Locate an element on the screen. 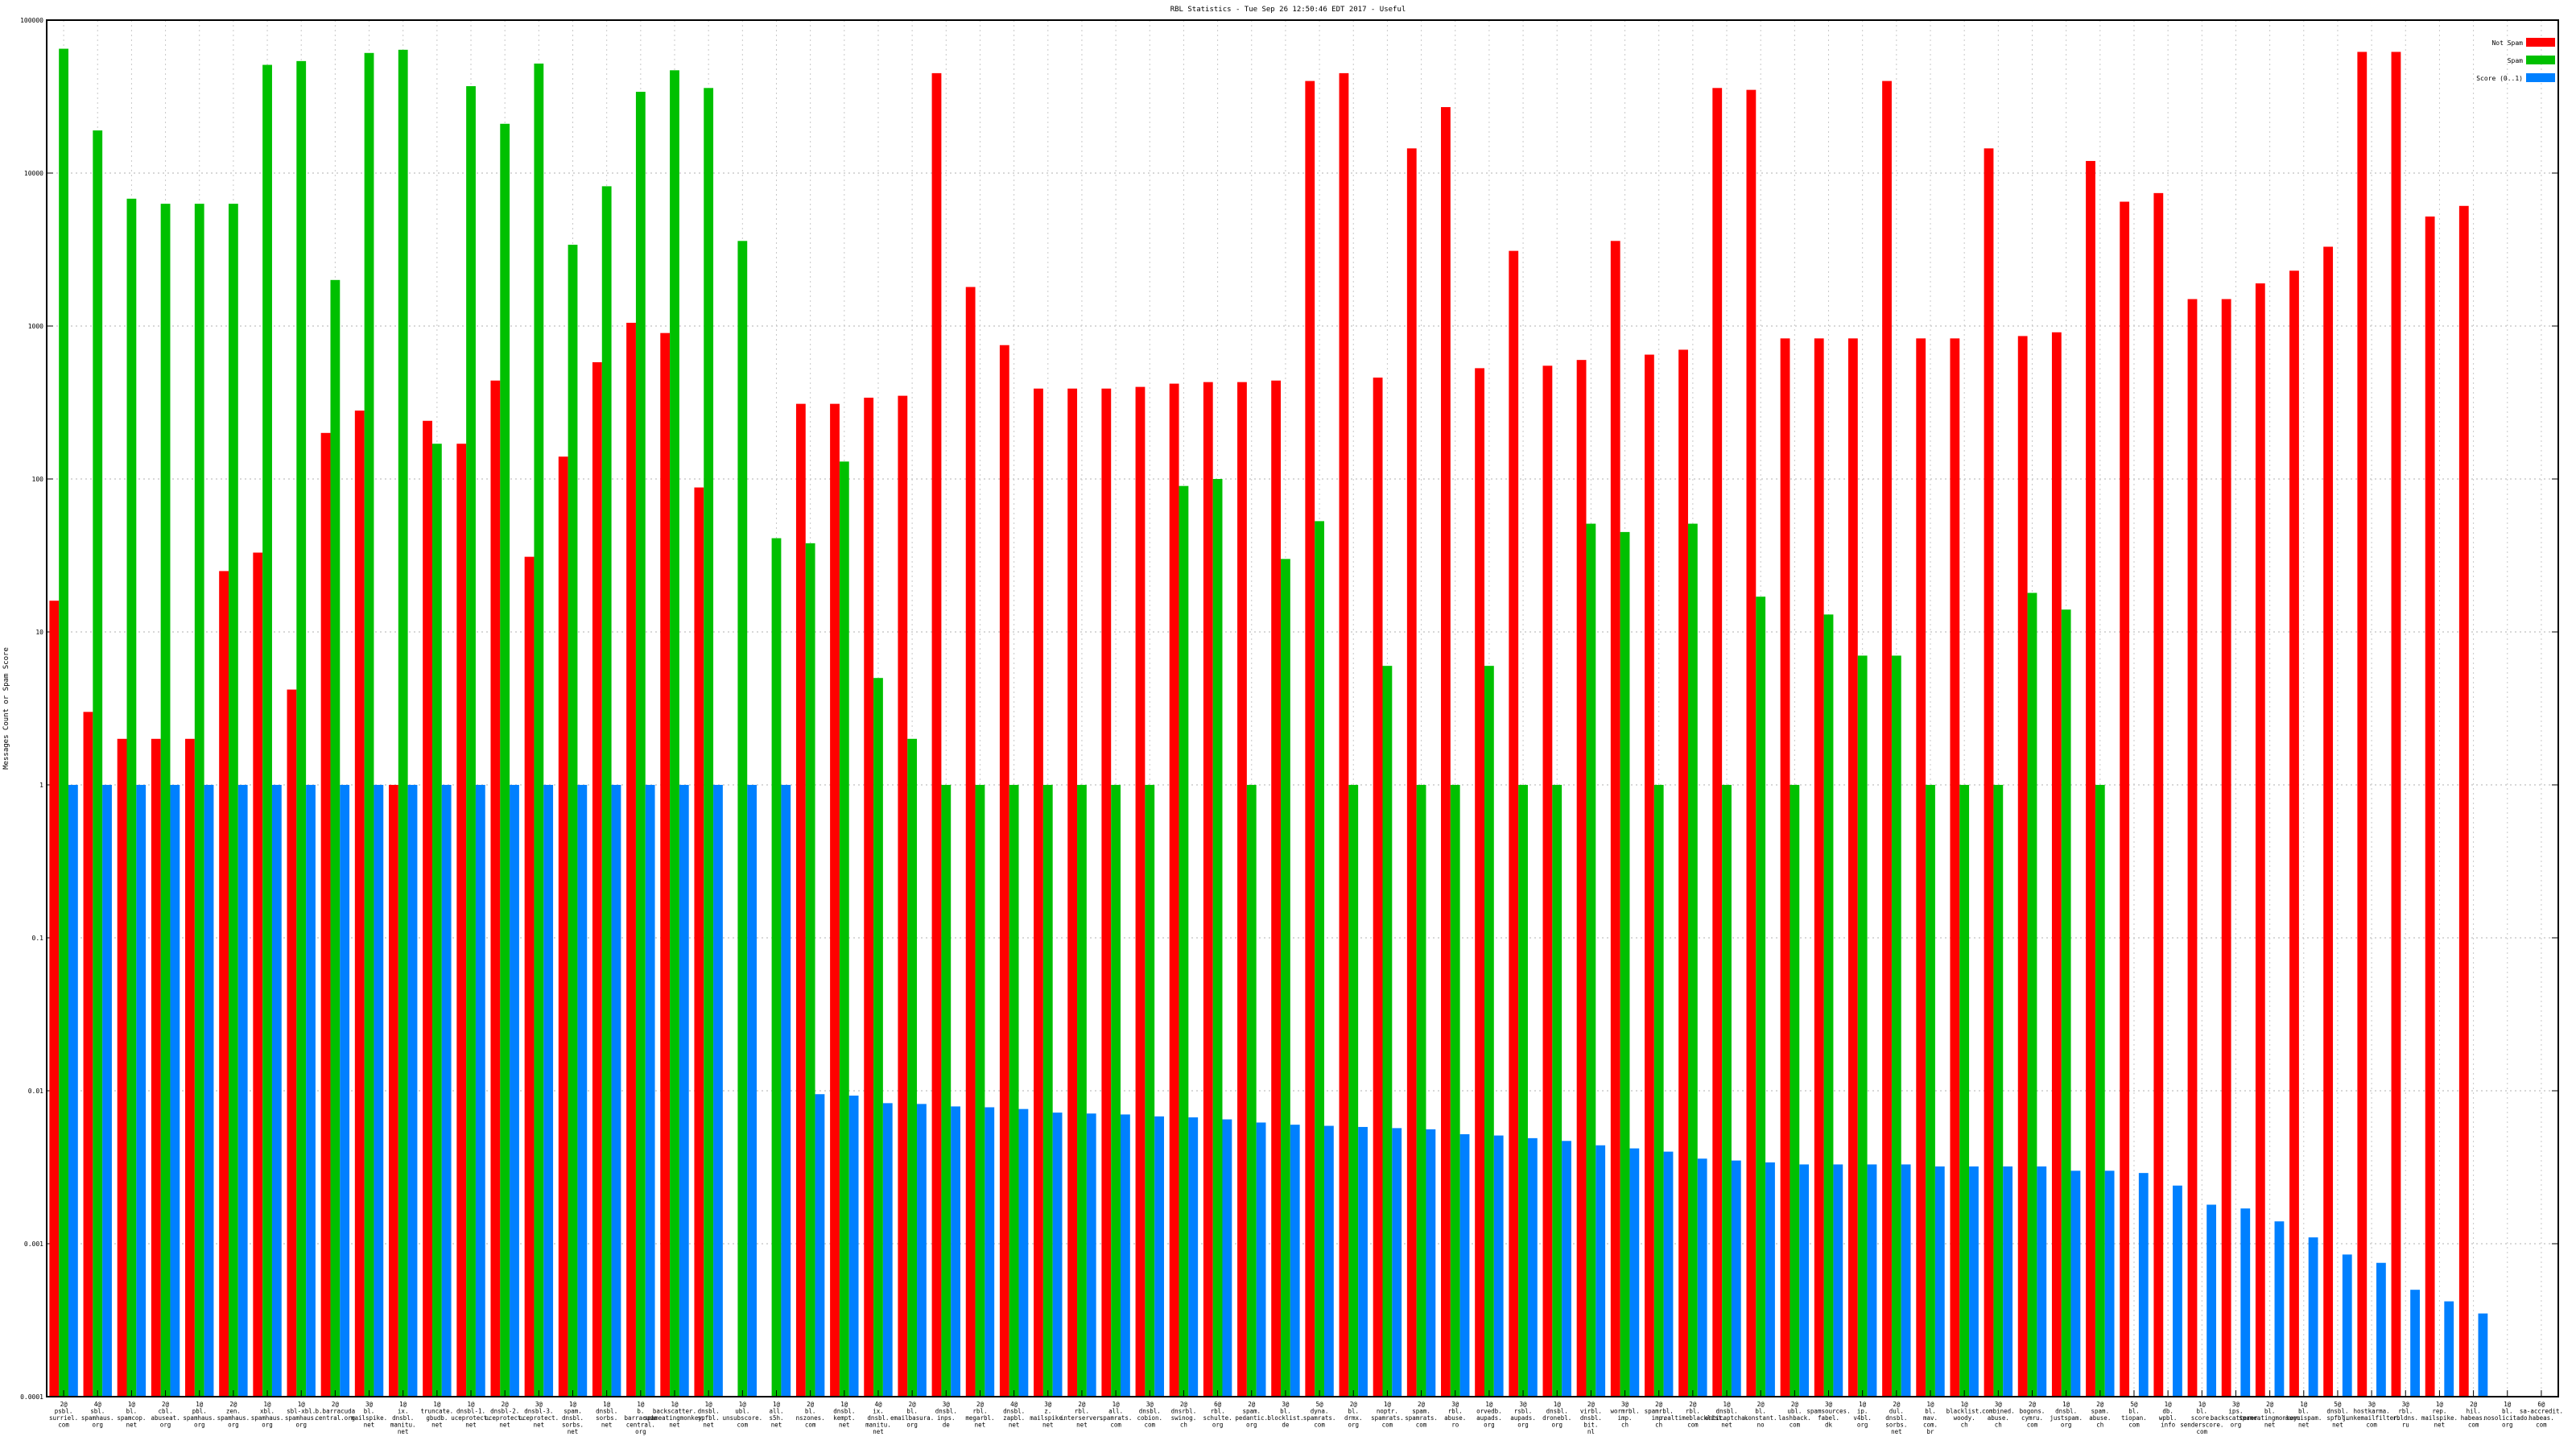  x-tick-label: 1@ db. wpbl. info is located at coordinates (2168, 1415).